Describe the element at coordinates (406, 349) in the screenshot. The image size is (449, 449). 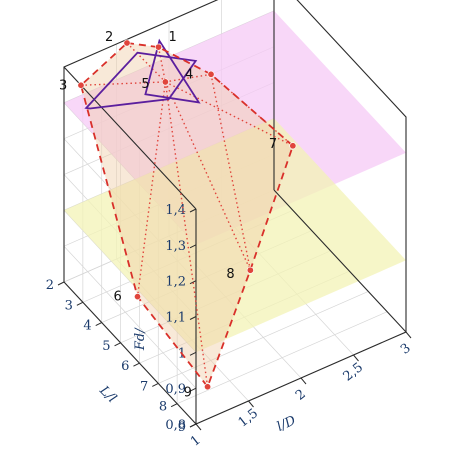
I see `x-tick-label: 3` at that location.